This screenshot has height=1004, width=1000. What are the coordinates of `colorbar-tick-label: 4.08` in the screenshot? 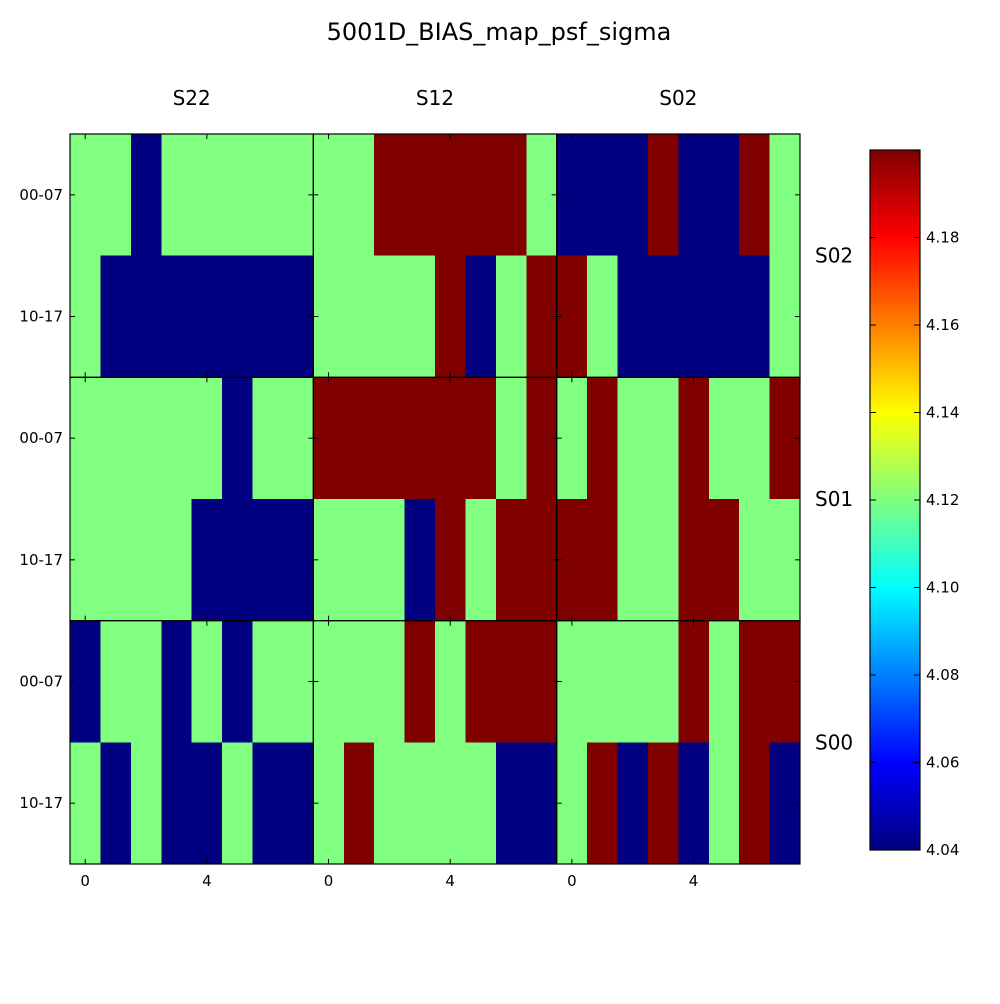 It's located at (942, 675).